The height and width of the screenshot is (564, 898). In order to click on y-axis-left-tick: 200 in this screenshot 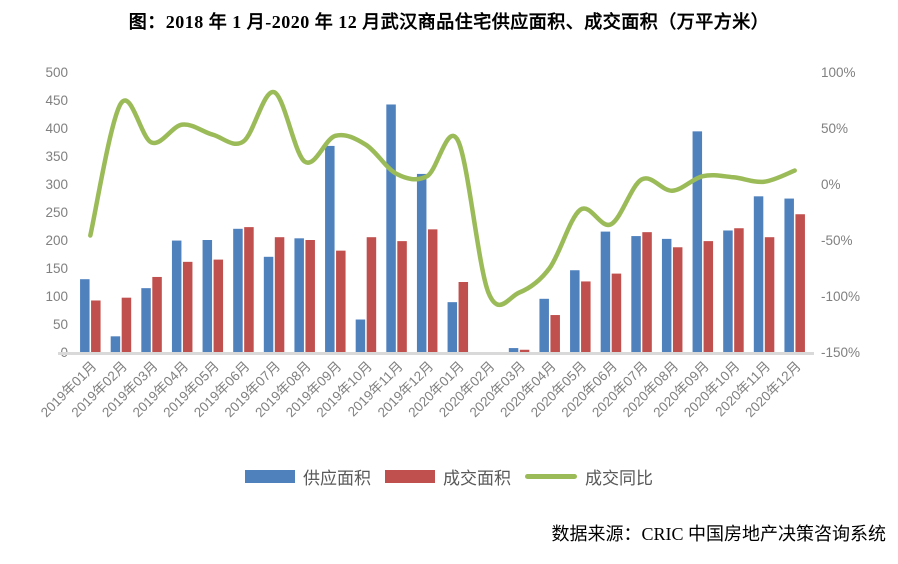, I will do `click(56, 240)`.